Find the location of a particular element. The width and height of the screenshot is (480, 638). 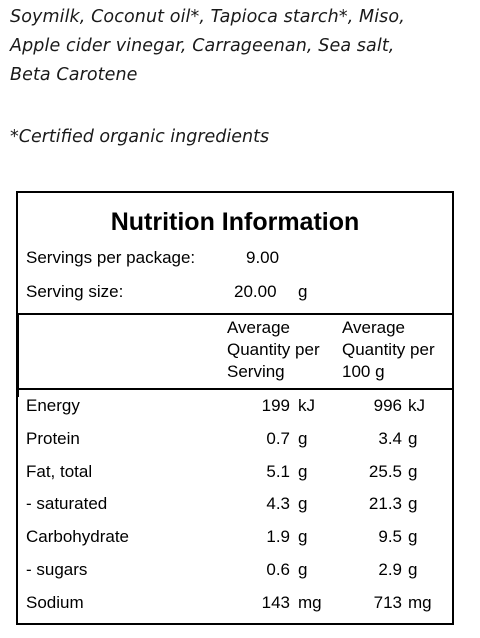

servings-label: Servings per package: is located at coordinates (111, 257).